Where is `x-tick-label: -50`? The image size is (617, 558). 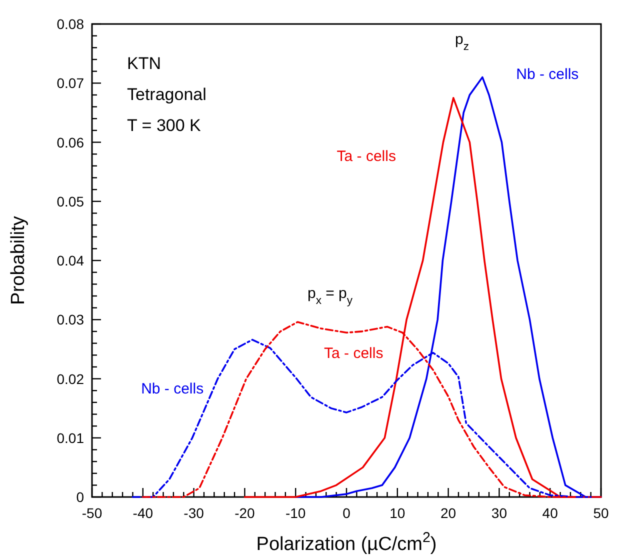
x-tick-label: -50 is located at coordinates (92, 513).